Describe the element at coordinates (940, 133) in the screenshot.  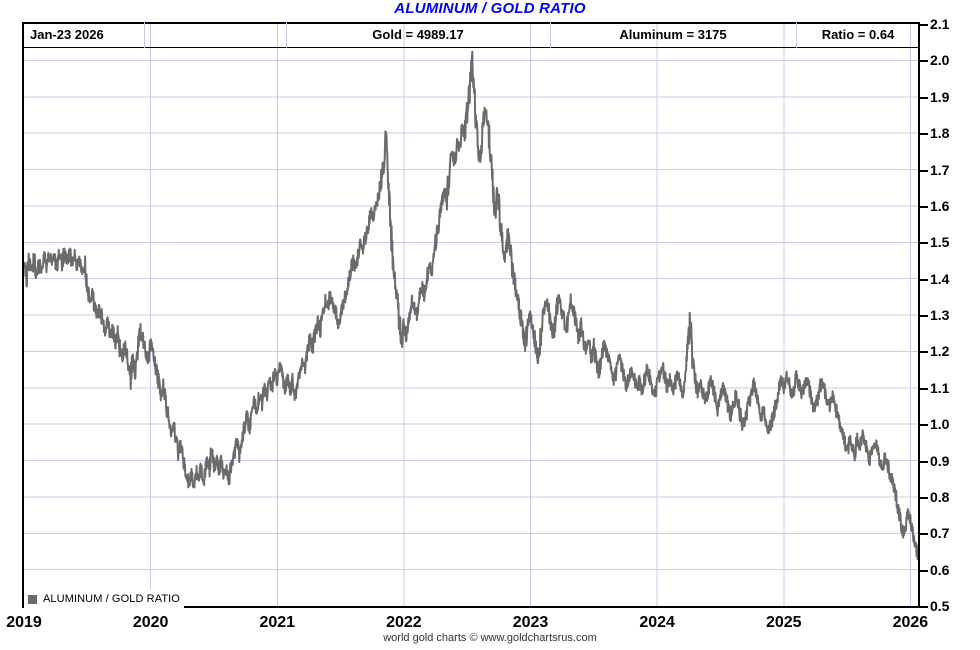
I see `y-axis-tick-label: 1.8` at that location.